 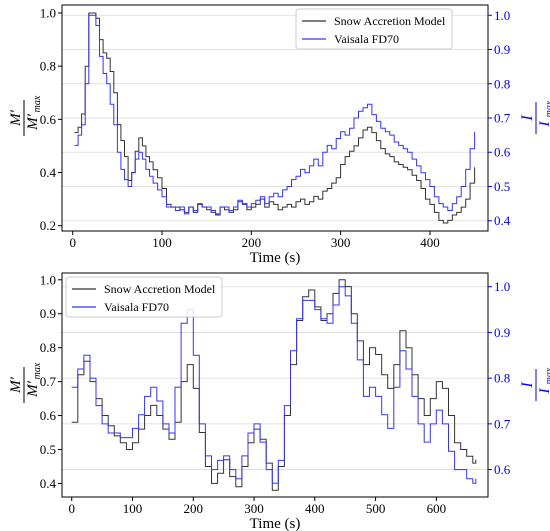 I want to click on chart-0-right-y-axis-title-numerator: I, so click(x=527, y=118).